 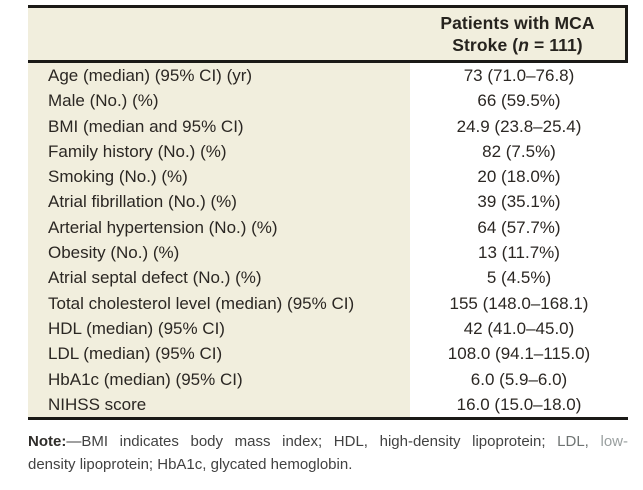 I want to click on row-value: 155 (148.0–168.1), so click(x=519, y=303).